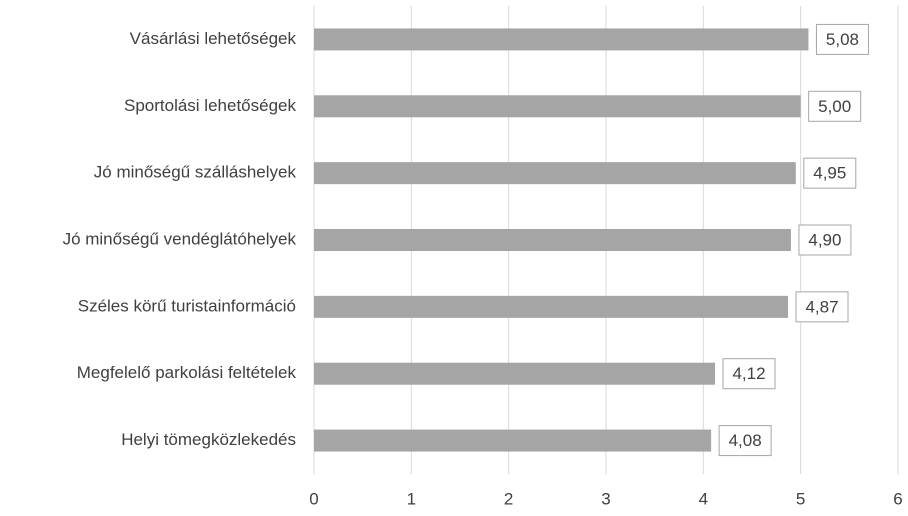 The height and width of the screenshot is (516, 908). I want to click on value-label: 4,95, so click(829, 173).